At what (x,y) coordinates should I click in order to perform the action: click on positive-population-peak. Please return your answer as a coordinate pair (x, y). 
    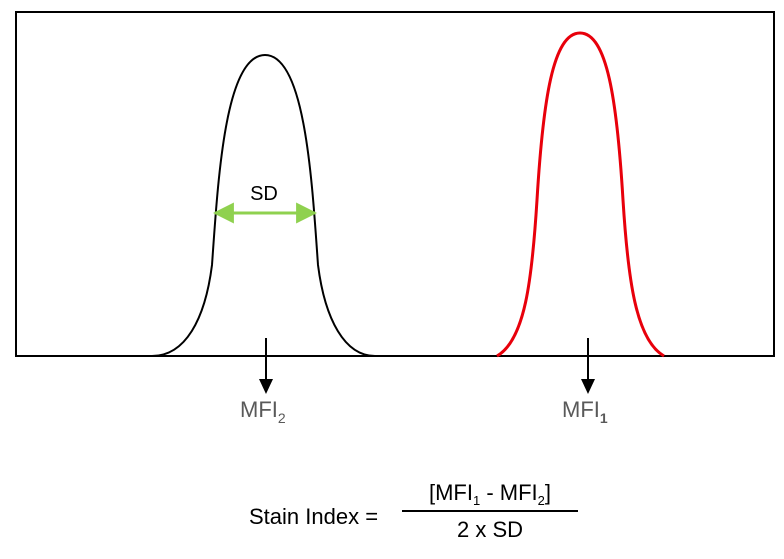
    Looking at the image, I should click on (580, 194).